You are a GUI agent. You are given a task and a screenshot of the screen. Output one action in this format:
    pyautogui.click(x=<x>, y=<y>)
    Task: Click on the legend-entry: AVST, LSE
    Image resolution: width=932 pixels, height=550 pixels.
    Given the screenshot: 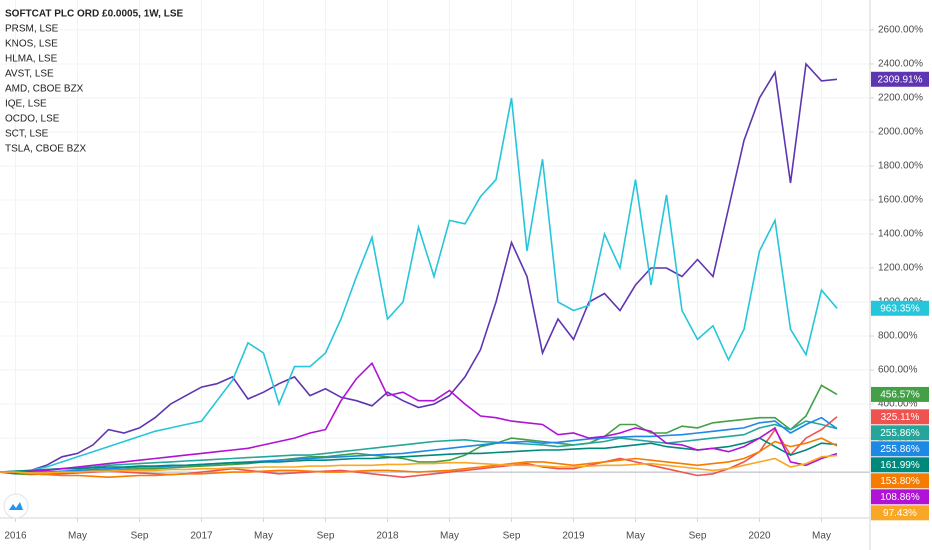 What is the action you would take?
    pyautogui.click(x=29, y=74)
    